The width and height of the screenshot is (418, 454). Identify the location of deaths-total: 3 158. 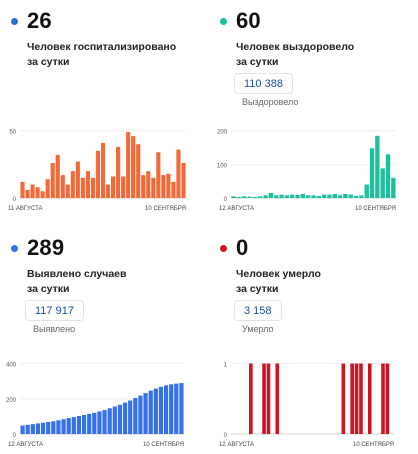
(258, 310).